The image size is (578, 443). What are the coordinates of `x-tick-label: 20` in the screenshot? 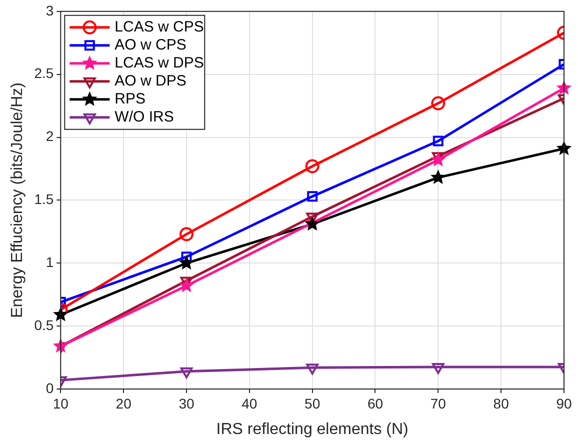 It's located at (124, 403).